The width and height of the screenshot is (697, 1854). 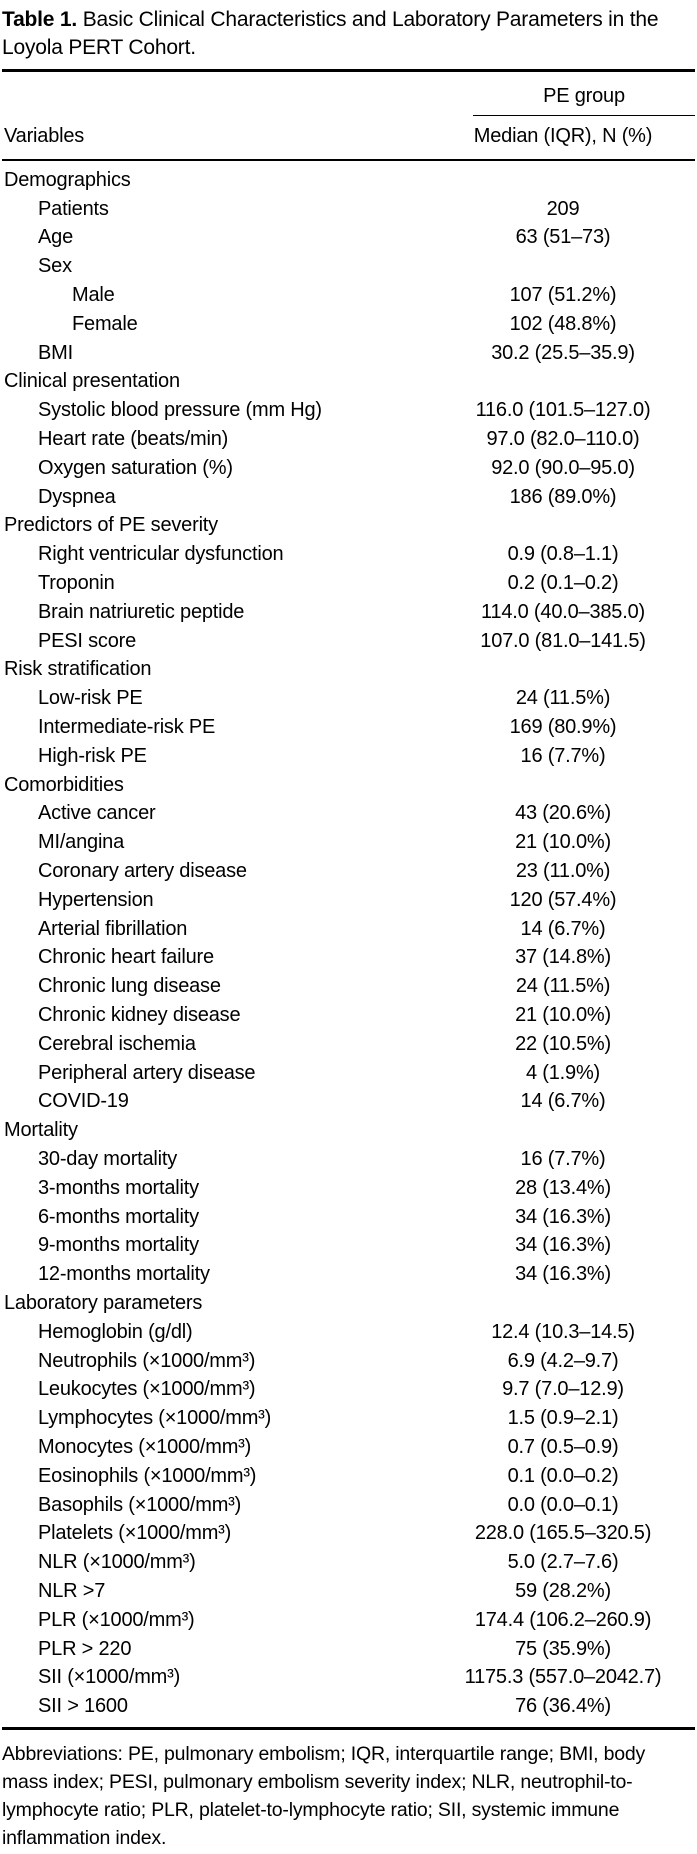 What do you see at coordinates (348, 900) in the screenshot?
I see `table-row: Hypertension 120 (57.4%)` at bounding box center [348, 900].